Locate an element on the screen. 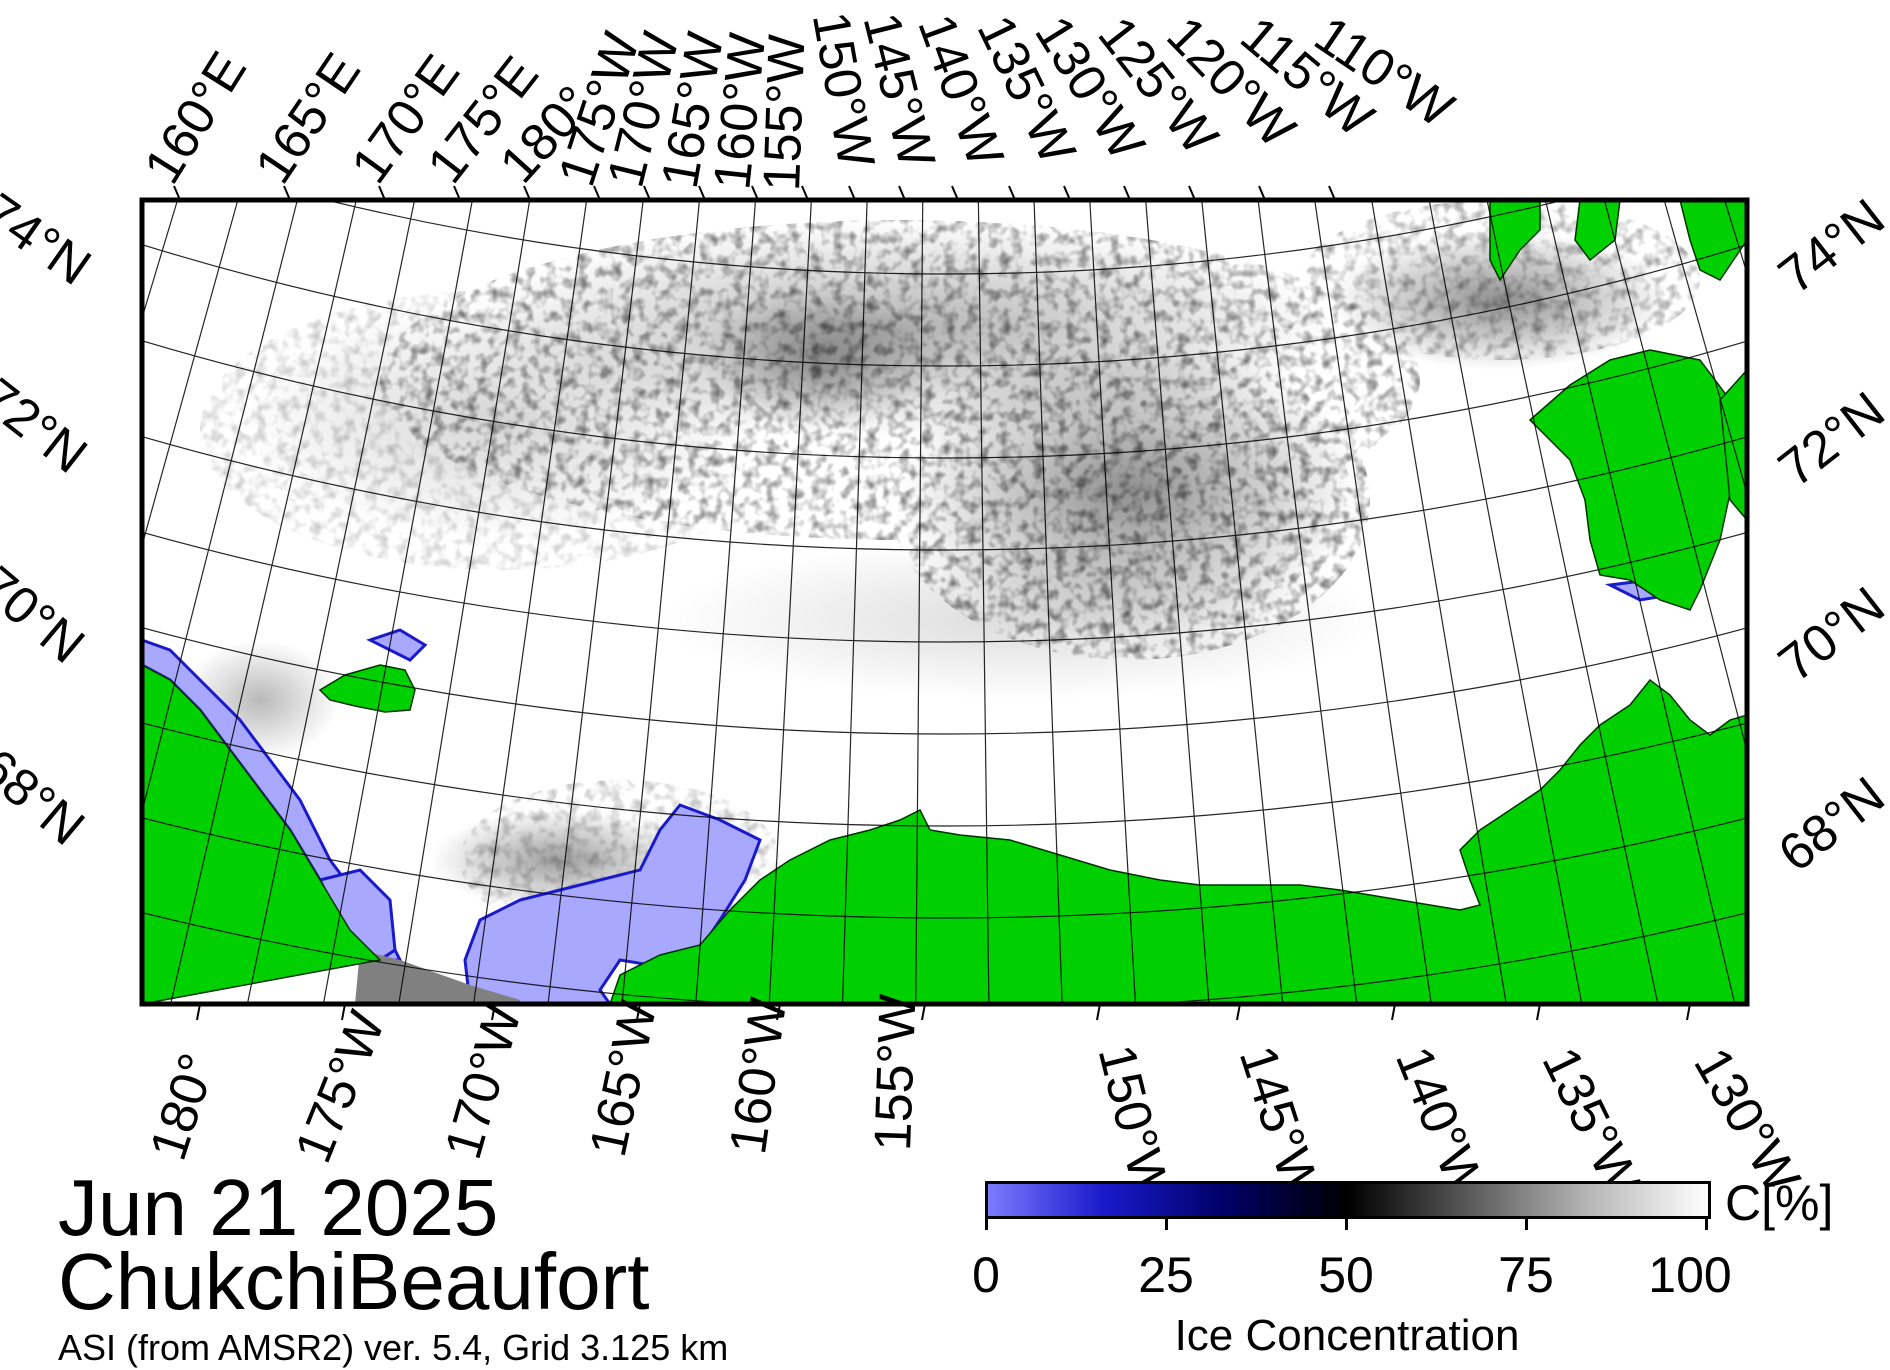 The height and width of the screenshot is (1370, 1890). colorbar-tick-label: 75 is located at coordinates (1526, 1275).